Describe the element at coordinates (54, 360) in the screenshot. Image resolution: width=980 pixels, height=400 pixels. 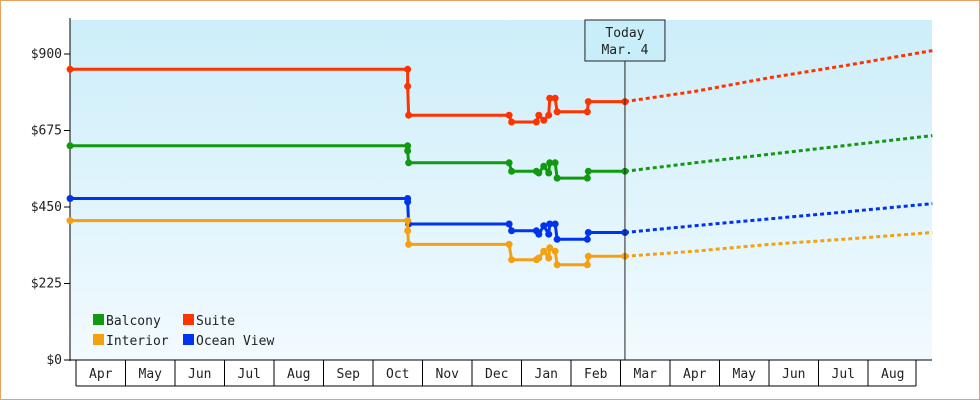
I see `y-tick-label: $0` at that location.